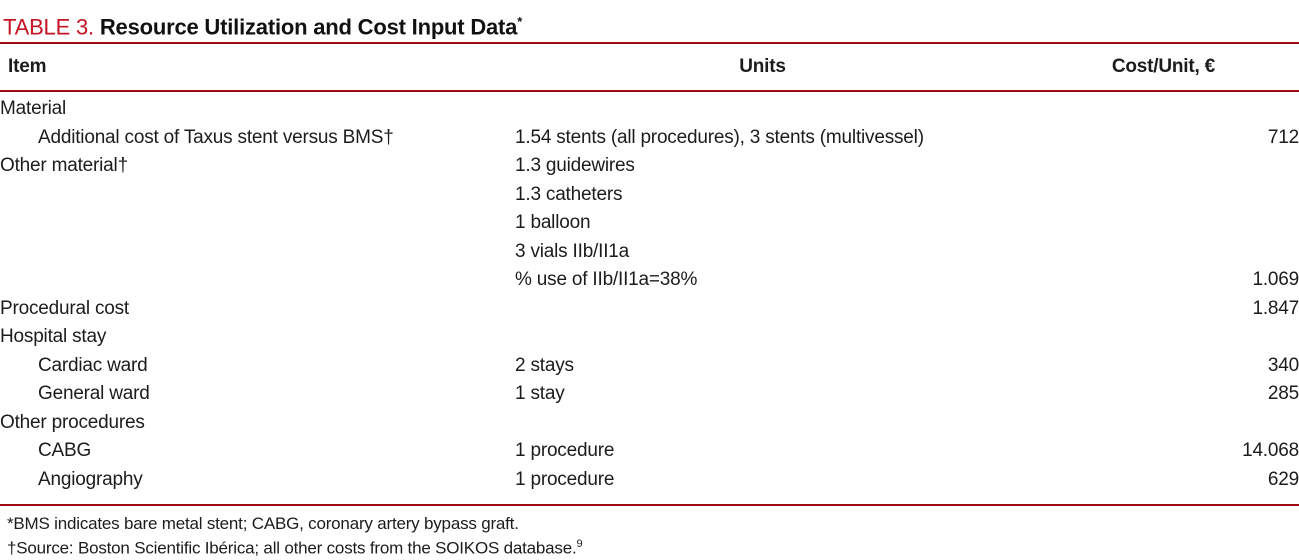 Image resolution: width=1299 pixels, height=560 pixels. What do you see at coordinates (544, 365) in the screenshot?
I see `units-cell: 2 stays` at bounding box center [544, 365].